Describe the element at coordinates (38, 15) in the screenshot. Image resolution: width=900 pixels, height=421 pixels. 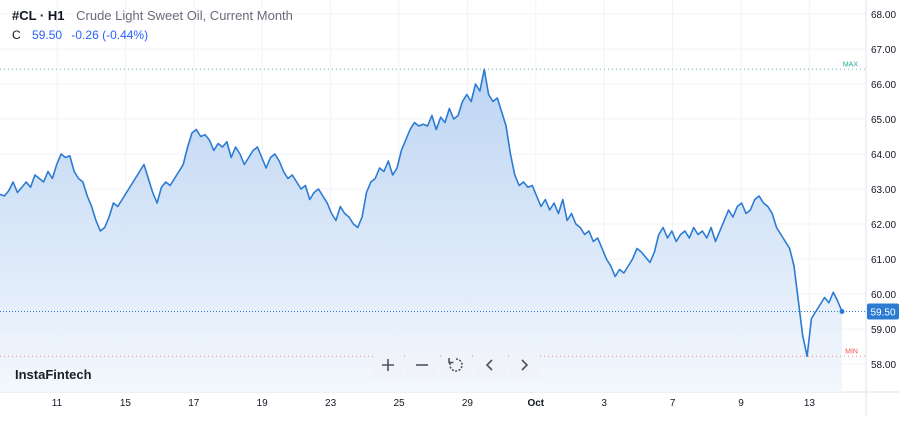
I see `symbol-label: #CL · H1` at that location.